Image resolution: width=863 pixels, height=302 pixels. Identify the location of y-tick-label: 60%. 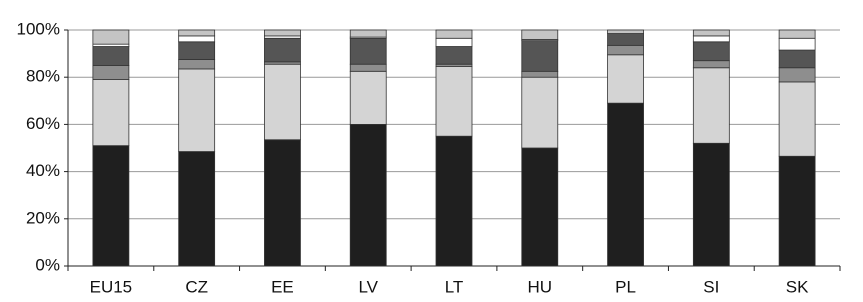
(43, 123).